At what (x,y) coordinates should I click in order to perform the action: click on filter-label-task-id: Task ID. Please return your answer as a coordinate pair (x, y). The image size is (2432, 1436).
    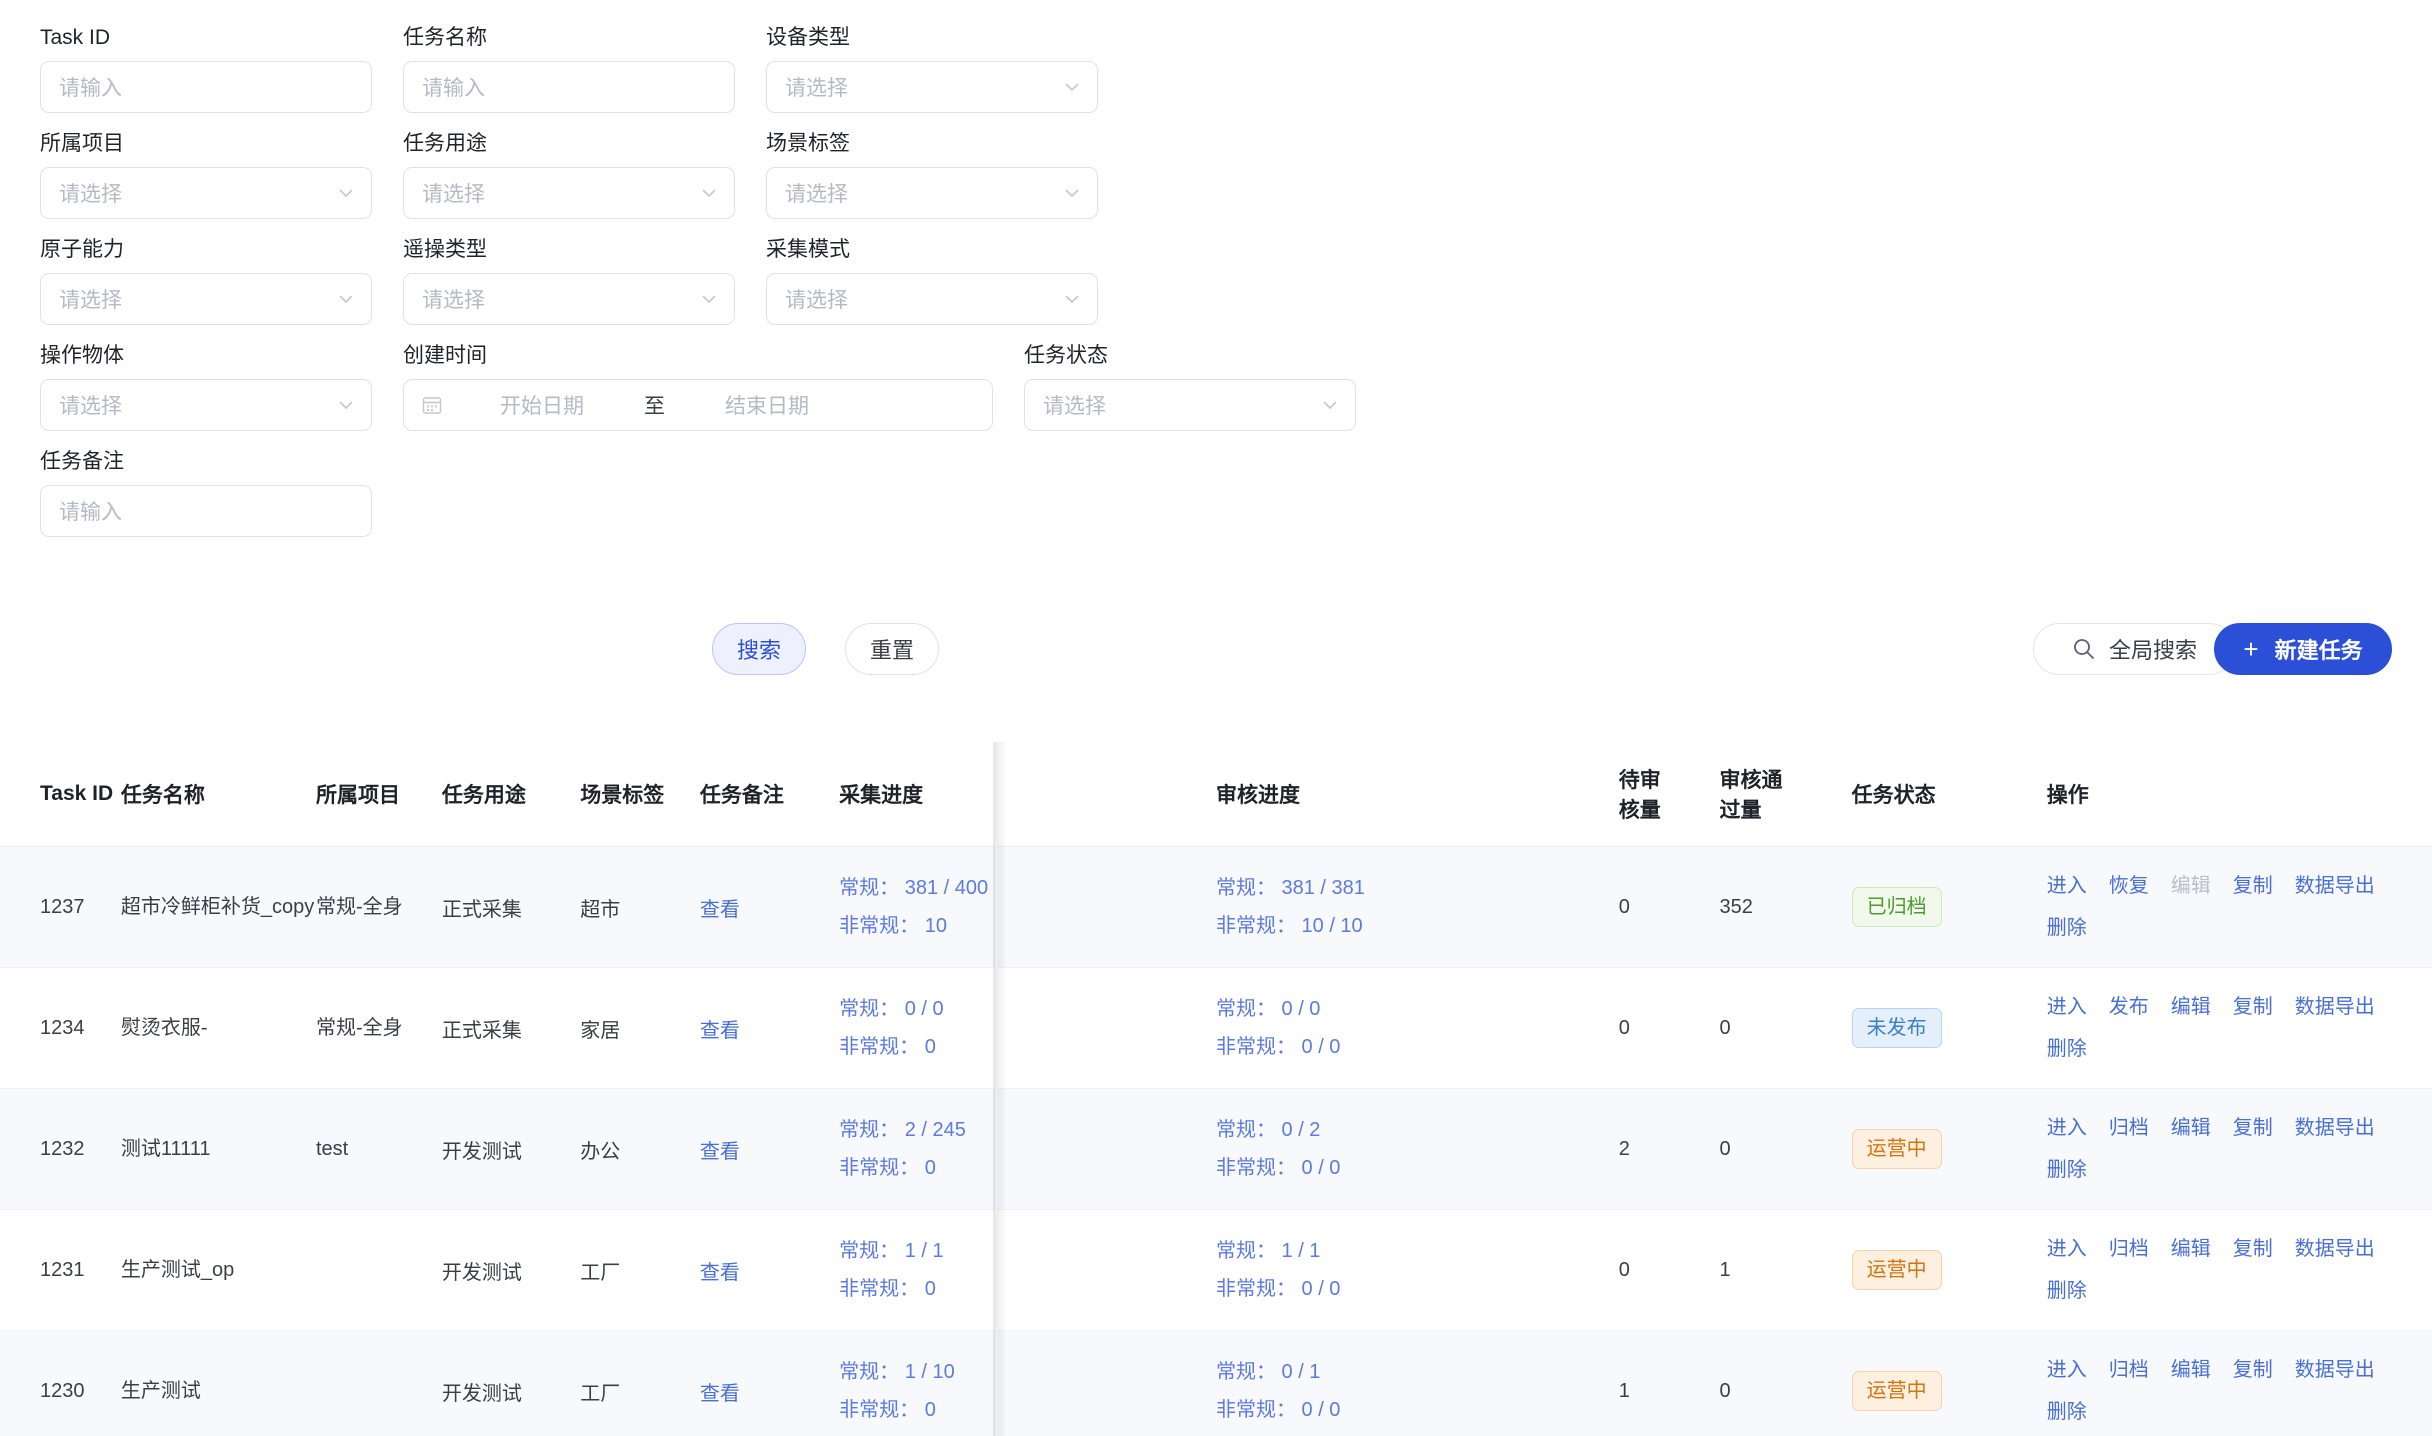
    Looking at the image, I should click on (75, 37).